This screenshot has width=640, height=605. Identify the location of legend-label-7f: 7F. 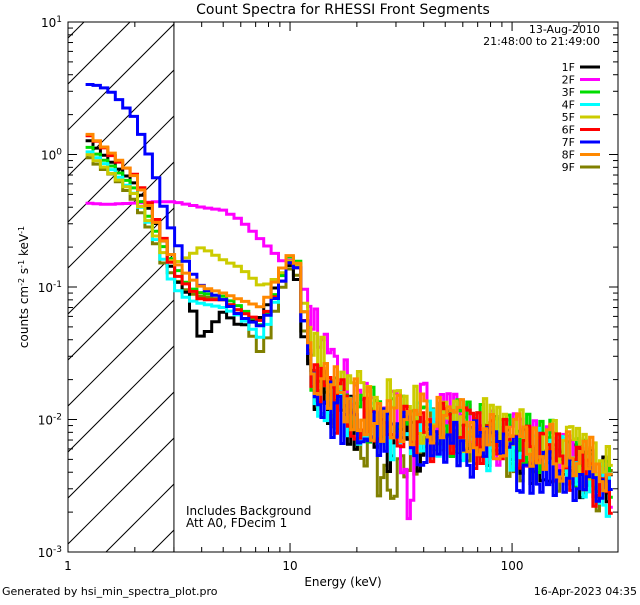
(568, 142).